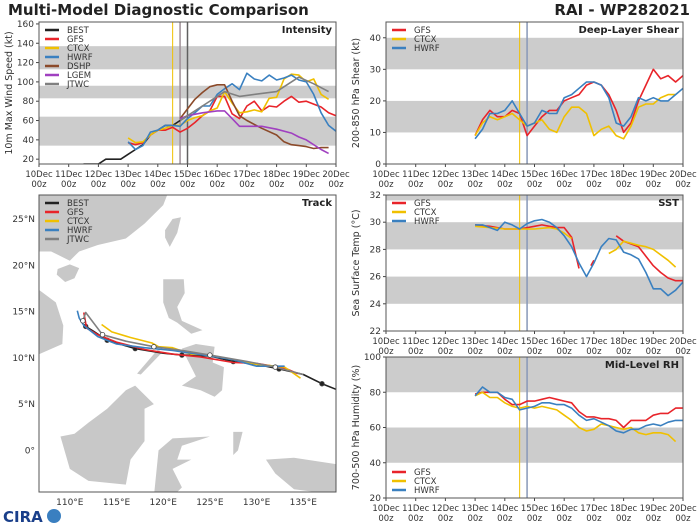  Describe the element at coordinates (376, 429) in the screenshot. I see `y-tick-label: 60` at that location.